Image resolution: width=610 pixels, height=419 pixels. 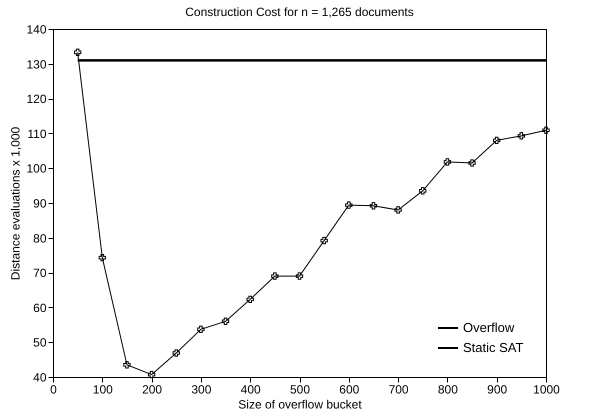 I want to click on y-tick-label: 90, so click(x=40, y=203).